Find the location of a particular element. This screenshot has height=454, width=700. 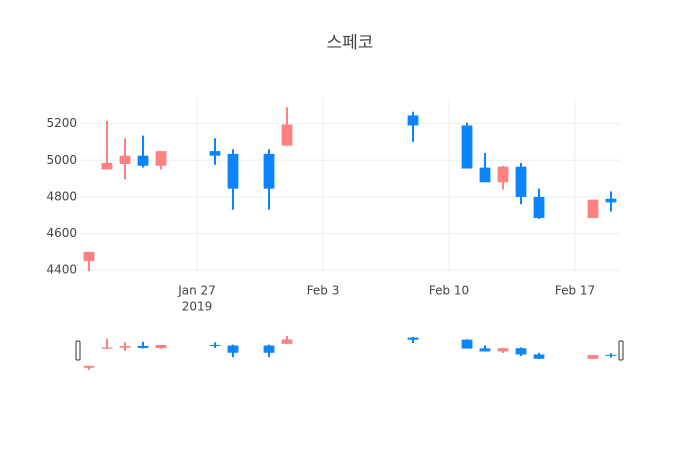

x-tick-sublabel: 2019 is located at coordinates (197, 307).